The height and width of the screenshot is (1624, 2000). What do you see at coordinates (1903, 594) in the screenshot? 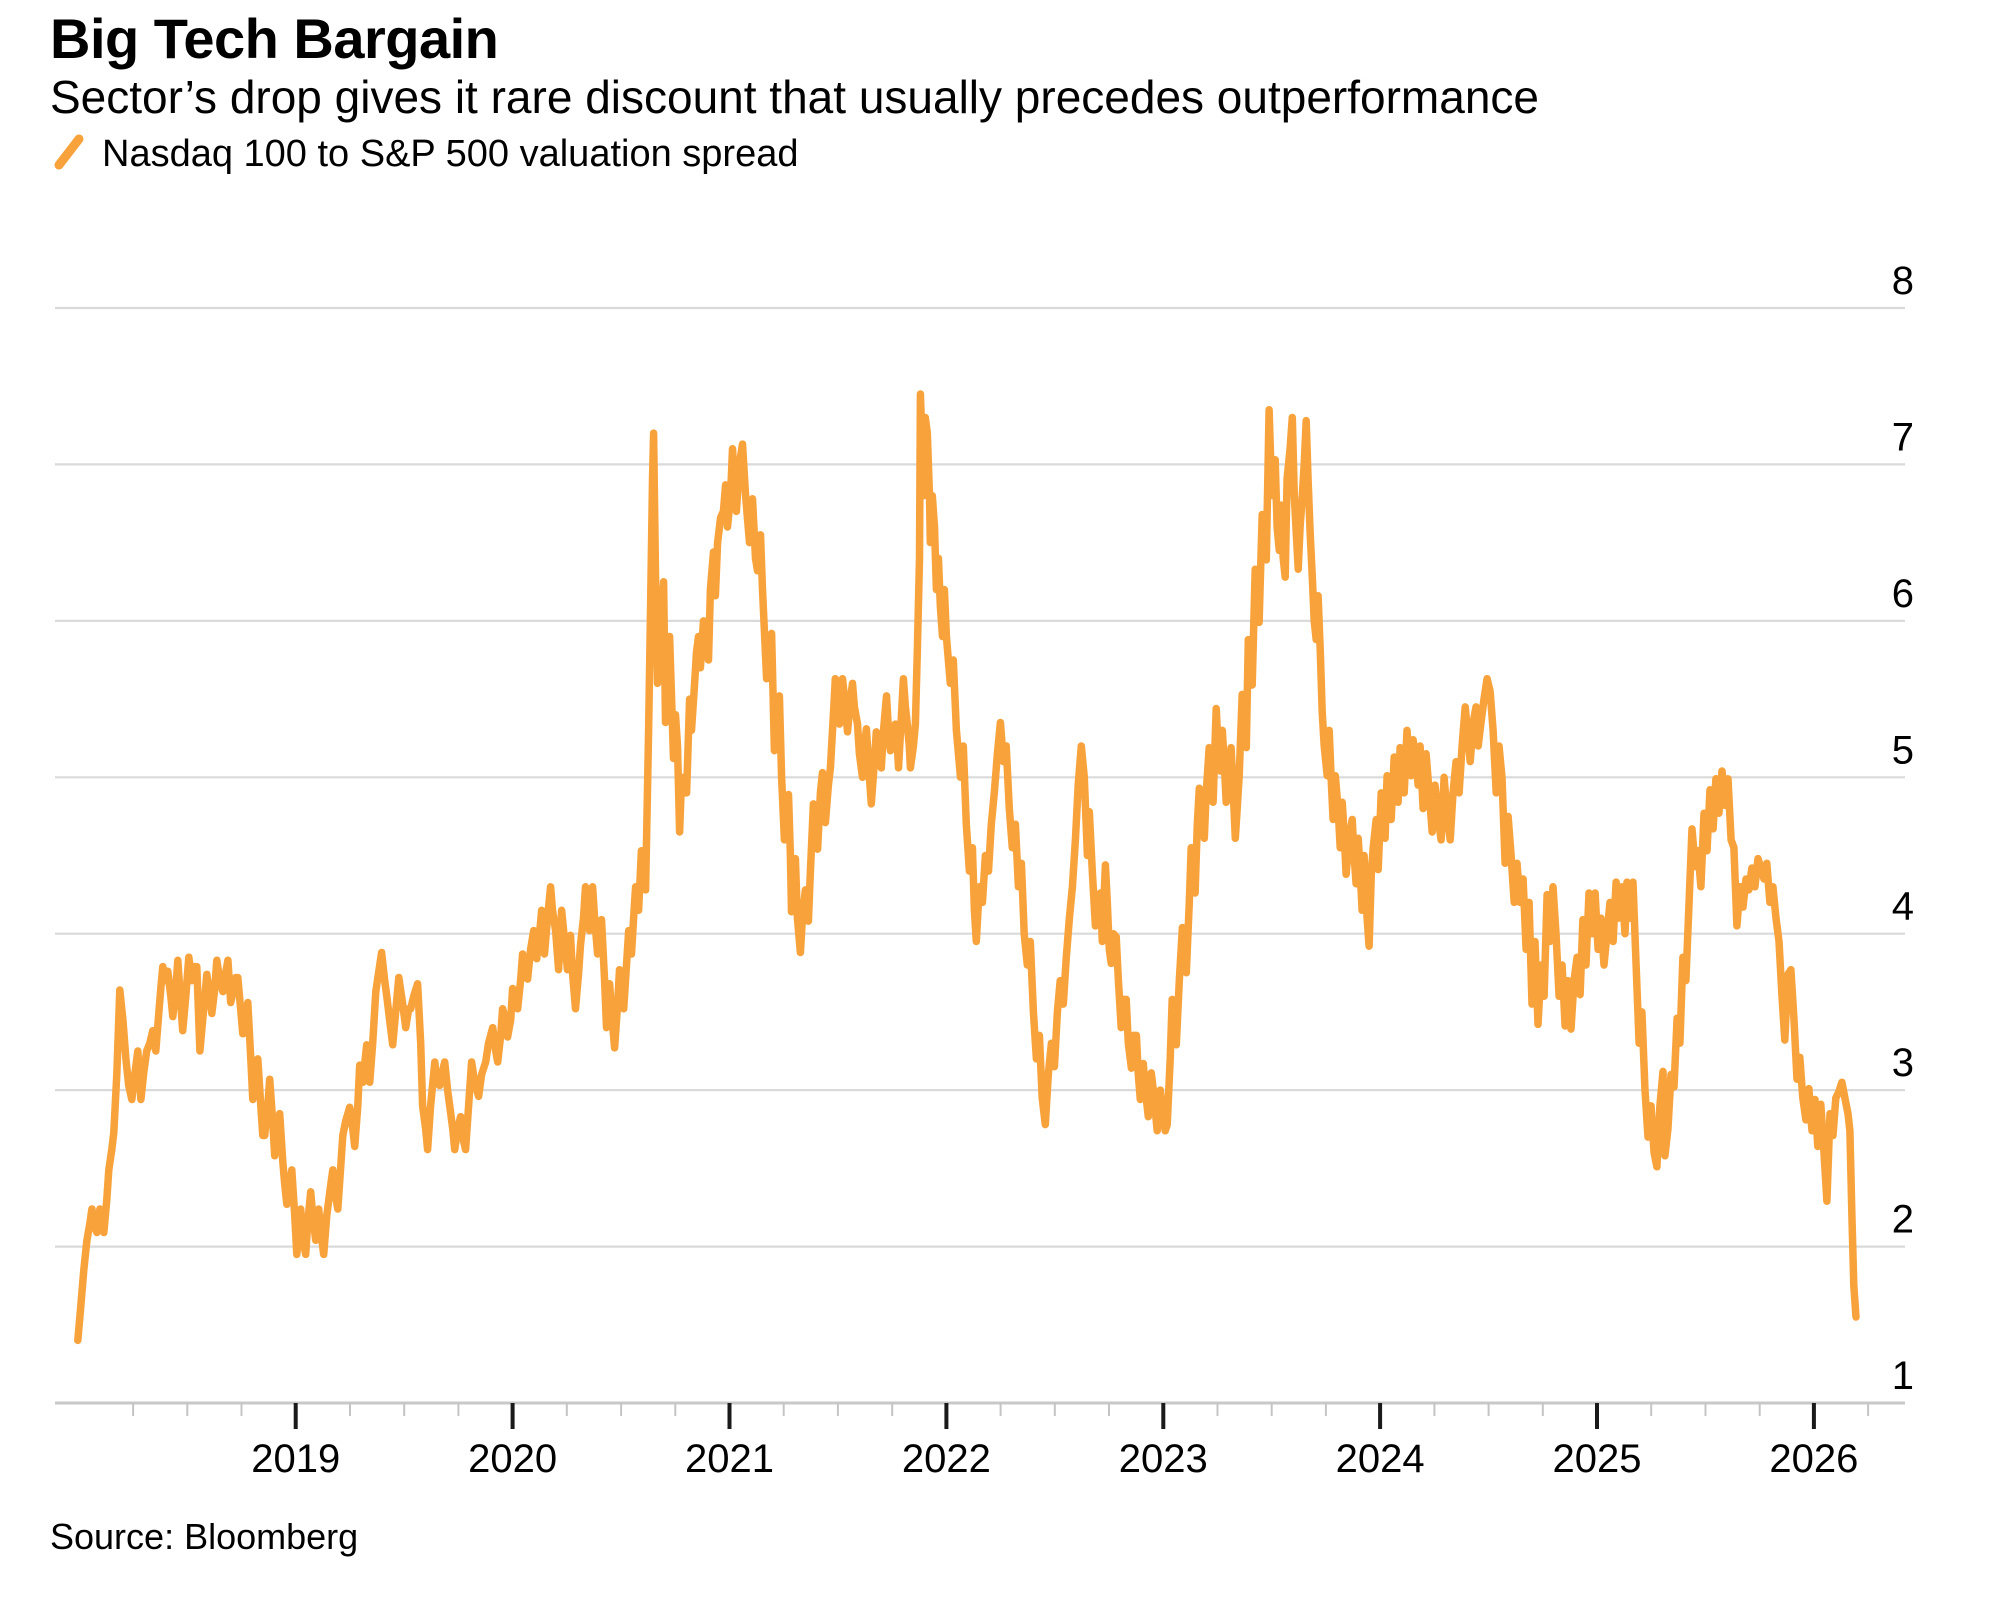
I see `y-axis-label: 6` at bounding box center [1903, 594].